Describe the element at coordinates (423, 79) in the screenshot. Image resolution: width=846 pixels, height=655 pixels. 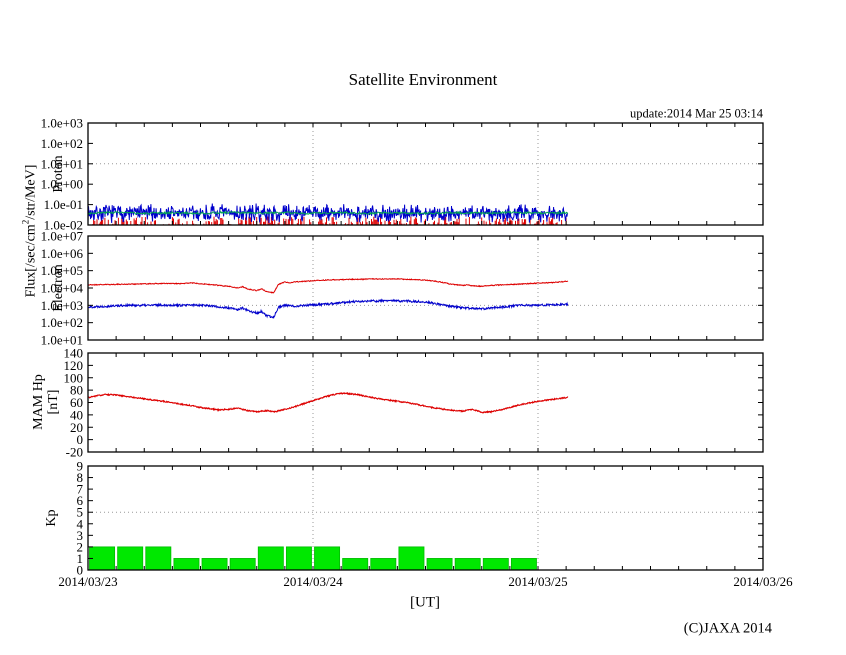
I see `page-title: Satellite Environment` at that location.